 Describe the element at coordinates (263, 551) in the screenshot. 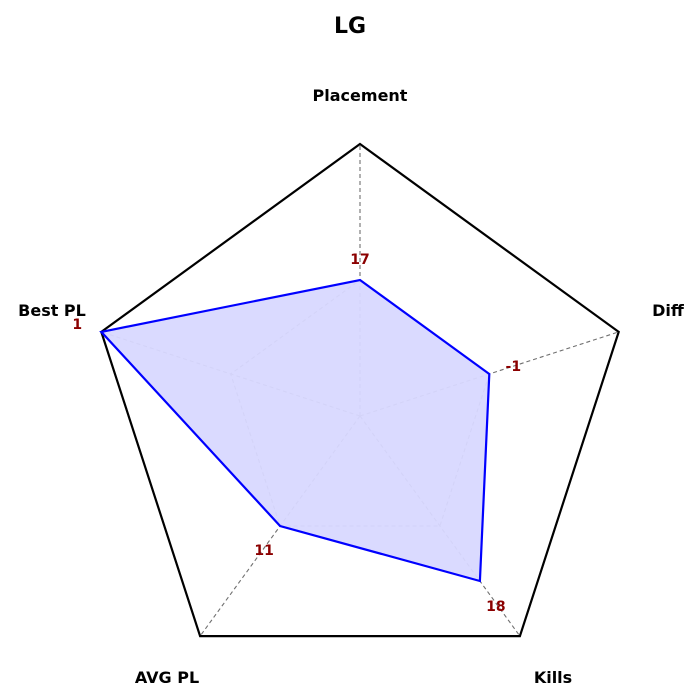

I see `value-label-avg-pl: 11` at that location.